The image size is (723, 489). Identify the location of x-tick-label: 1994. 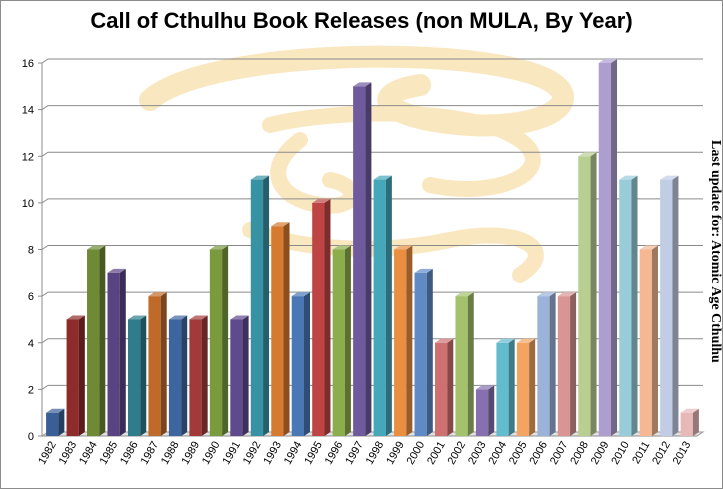
(293, 453).